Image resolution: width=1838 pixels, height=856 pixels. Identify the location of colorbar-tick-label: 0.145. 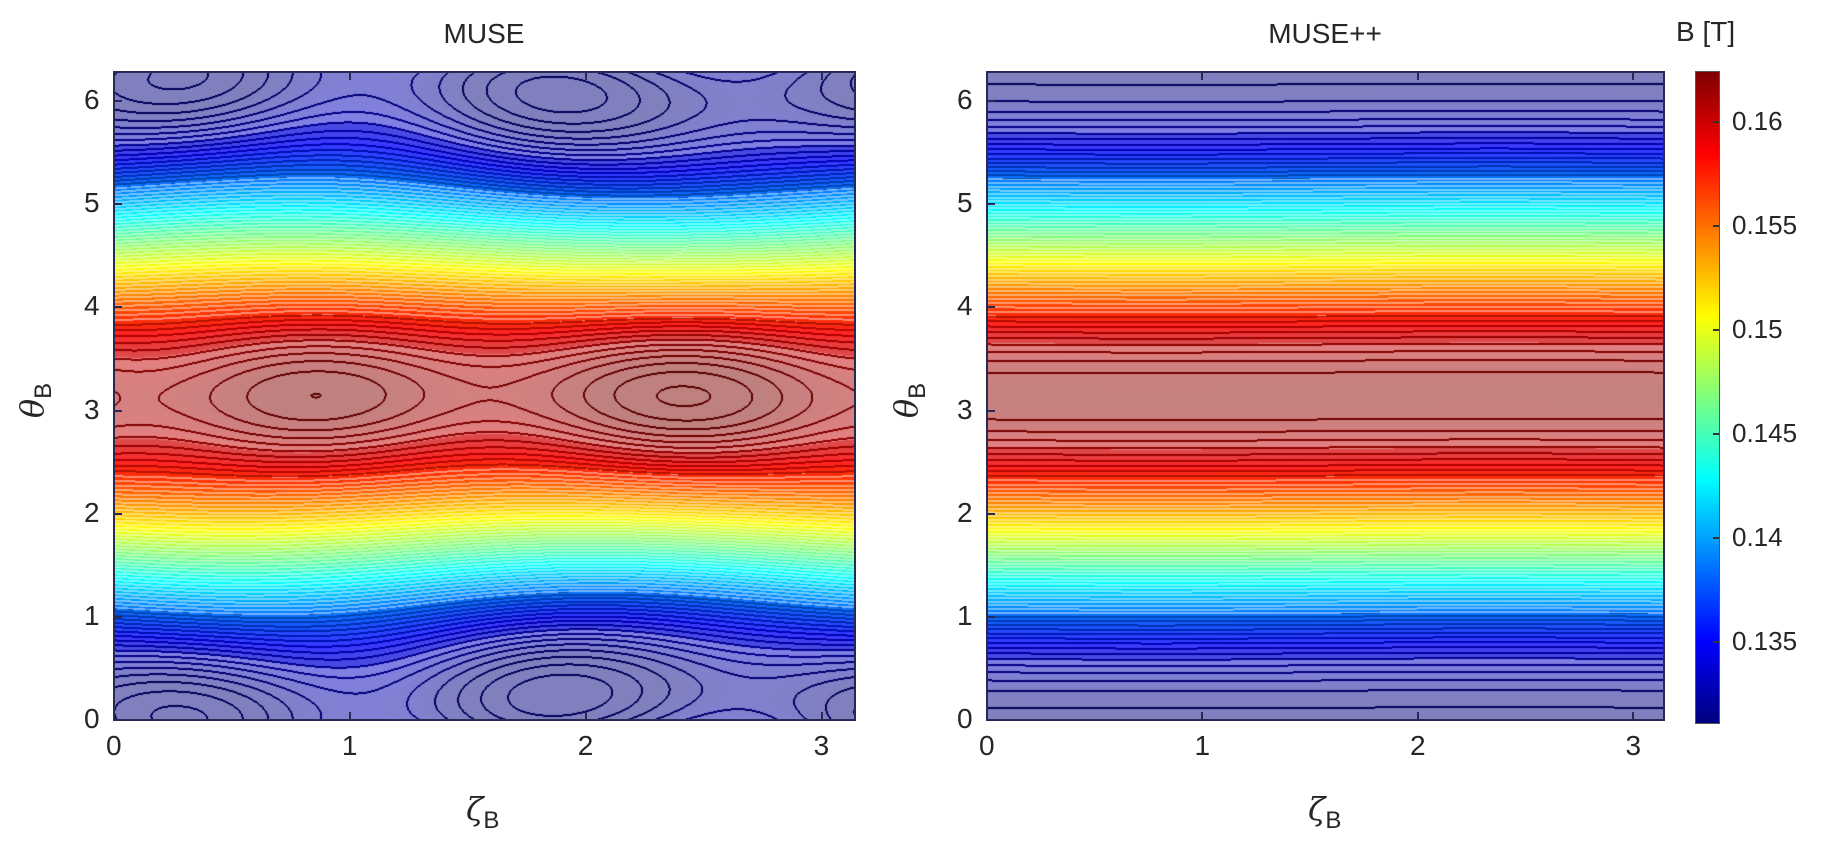
(1765, 432).